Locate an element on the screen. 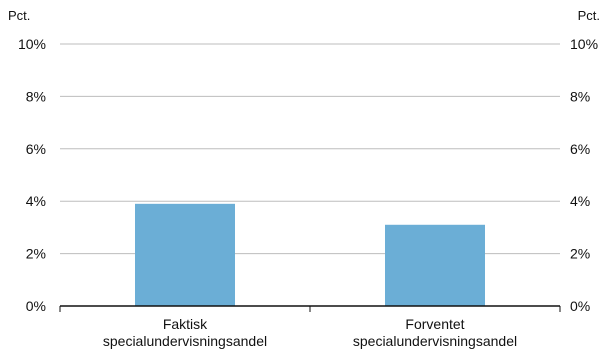 This screenshot has width=608, height=354. y-tick-label-right: 2% is located at coordinates (580, 254).